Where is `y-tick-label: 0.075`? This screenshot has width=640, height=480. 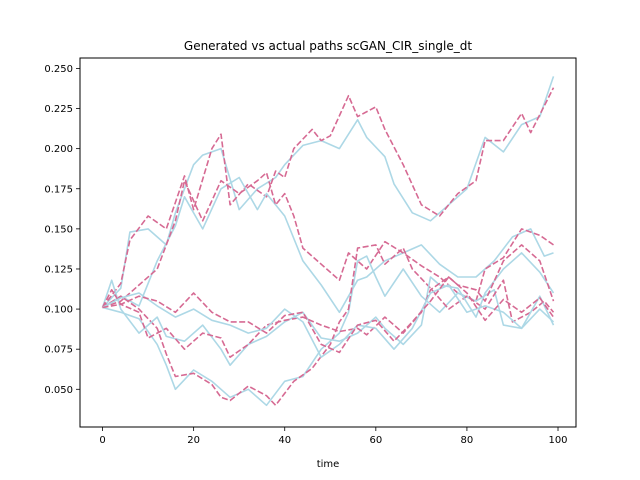 y-tick-label: 0.075 is located at coordinates (58, 350).